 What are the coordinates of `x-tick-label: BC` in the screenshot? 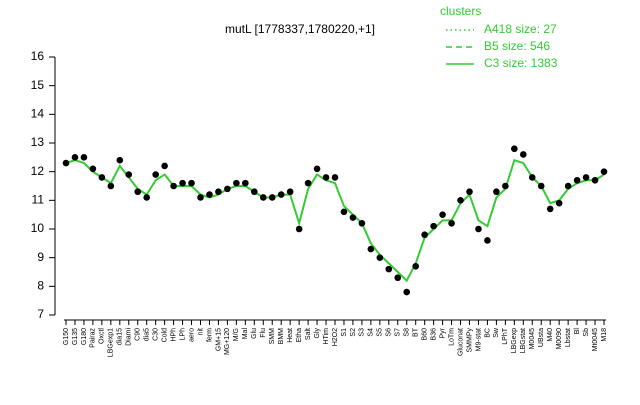 It's located at (487, 333).